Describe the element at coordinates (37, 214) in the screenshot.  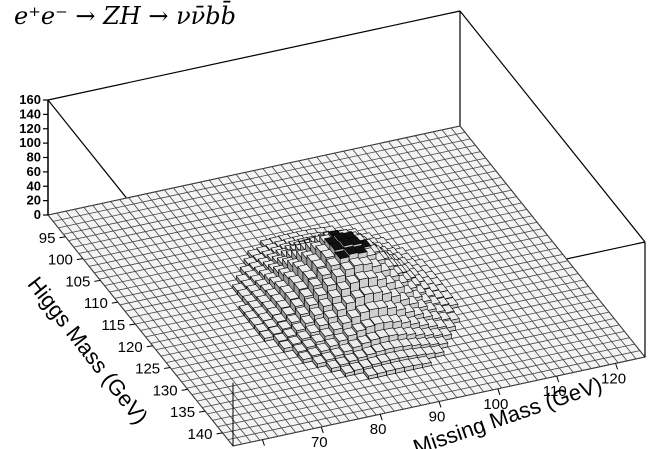
I see `z-tick-label: 0` at that location.